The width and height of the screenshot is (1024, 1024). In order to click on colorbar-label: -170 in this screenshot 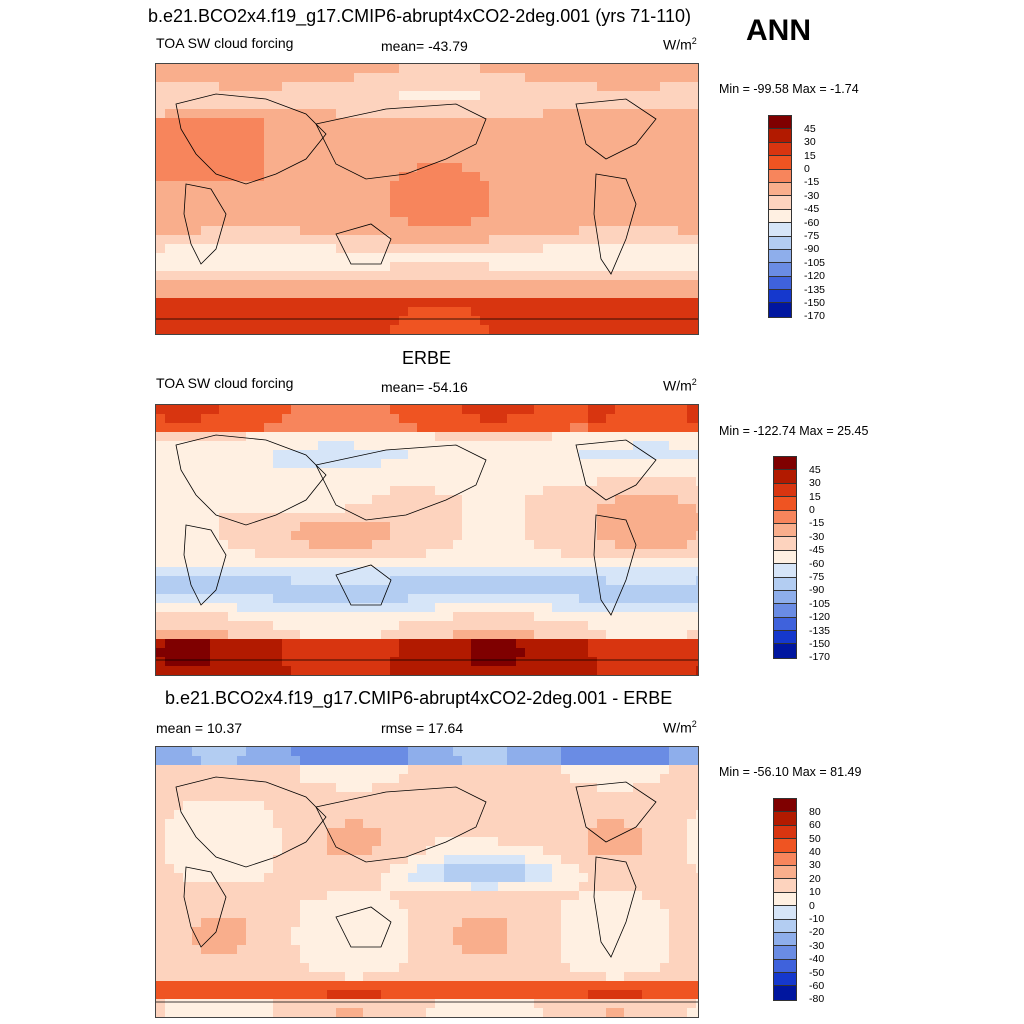, I will do `click(820, 657)`.